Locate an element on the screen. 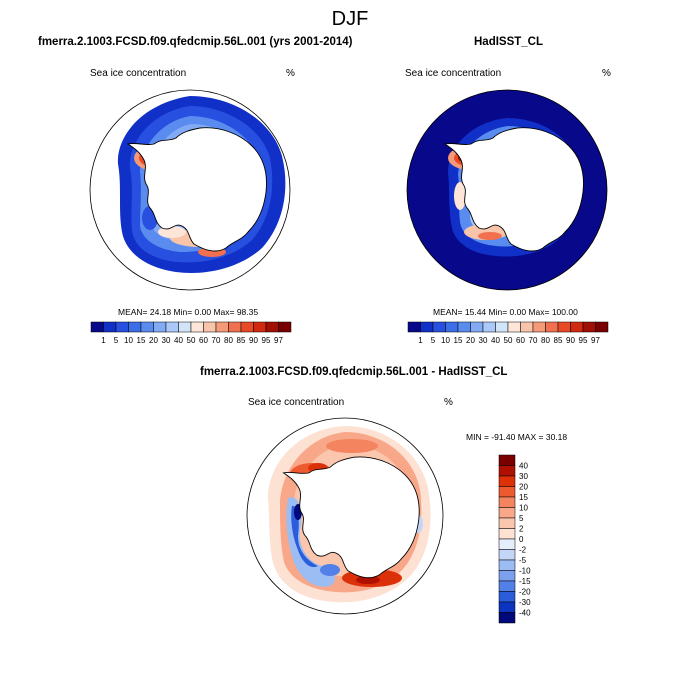 The image size is (700, 700). panel-1-colorbar-tick-label: 15 is located at coordinates (141, 340).